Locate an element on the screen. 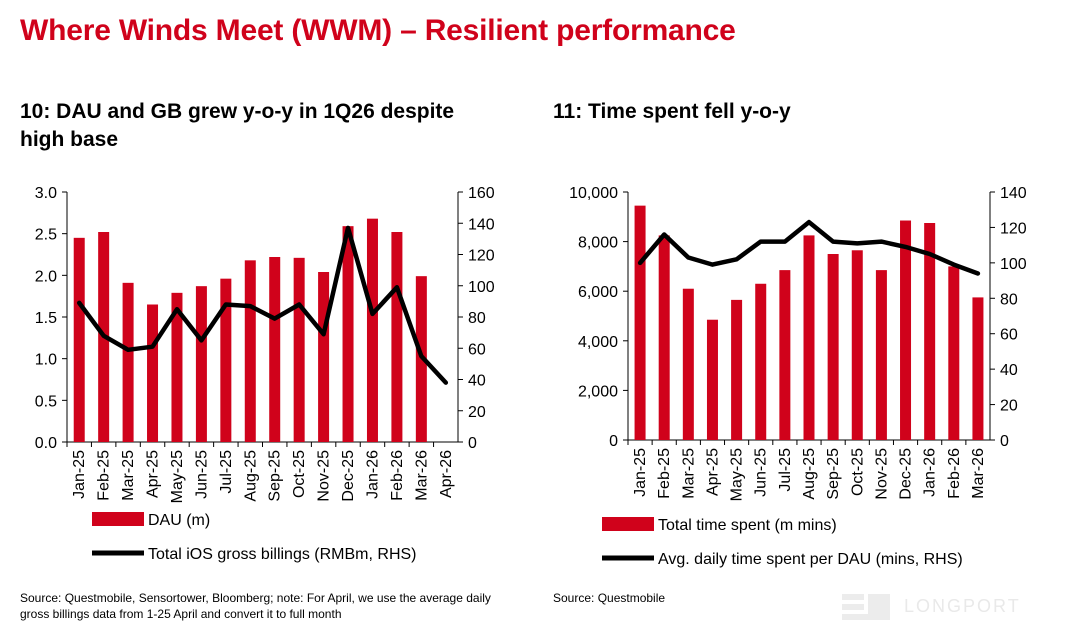  chart2-x-tick-label: Feb-26 is located at coordinates (954, 473).